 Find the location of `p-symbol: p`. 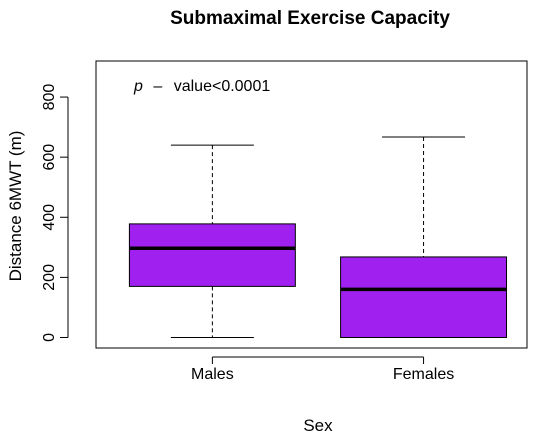

p-symbol: p is located at coordinates (138, 86).